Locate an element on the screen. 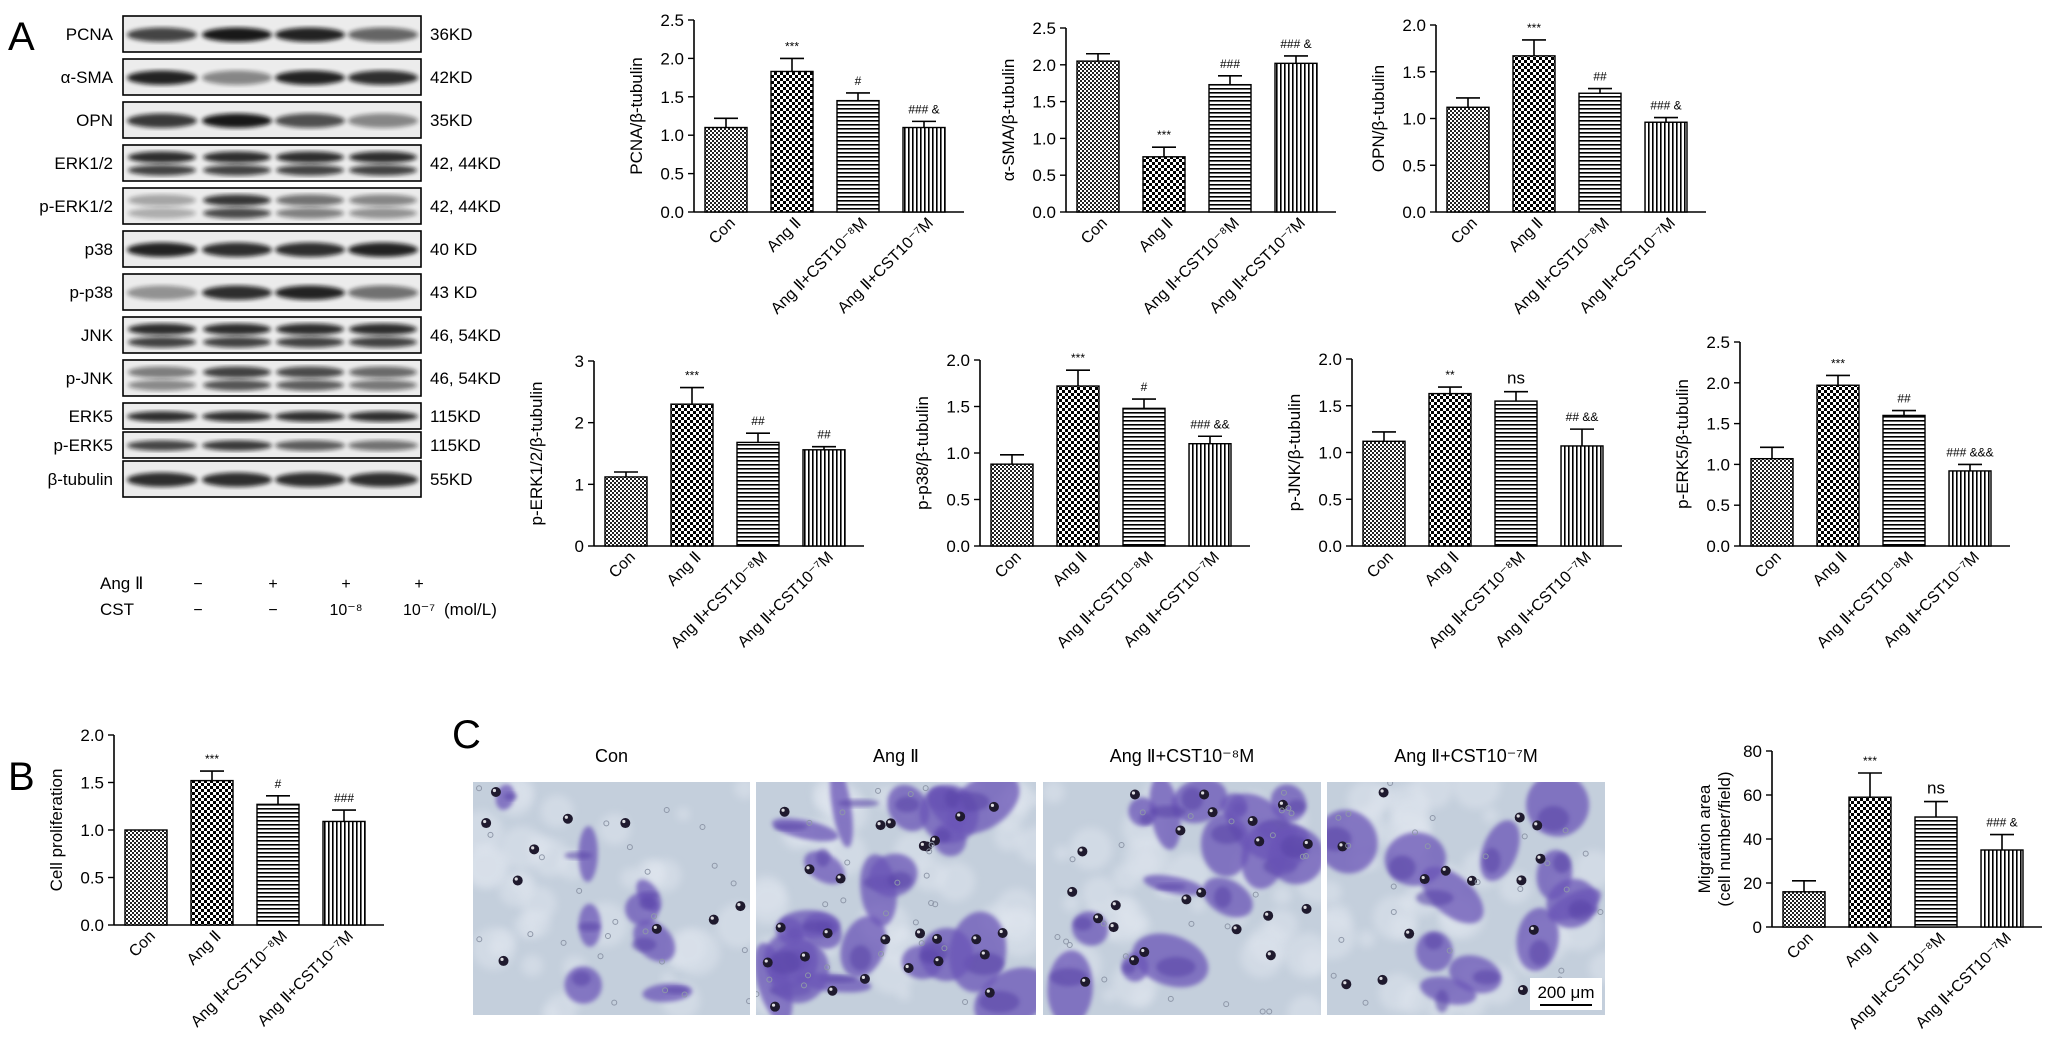  blot-protein-label: α-SMA is located at coordinates (87, 77).